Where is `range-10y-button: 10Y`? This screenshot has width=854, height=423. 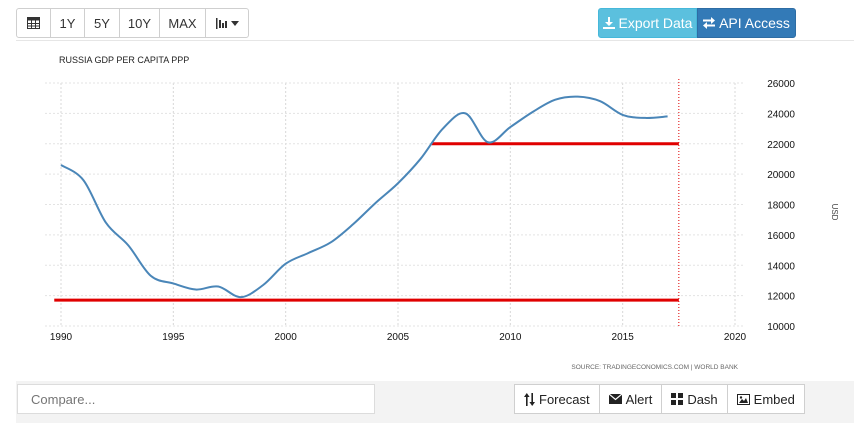 range-10y-button: 10Y is located at coordinates (139, 23).